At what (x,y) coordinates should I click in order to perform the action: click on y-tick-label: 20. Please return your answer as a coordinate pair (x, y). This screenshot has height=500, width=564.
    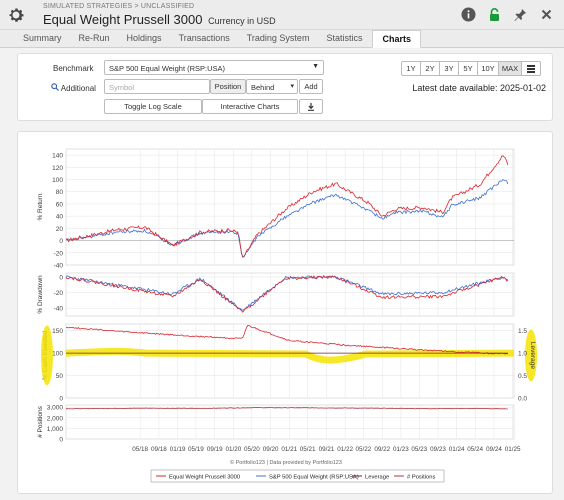
    Looking at the image, I should click on (60, 229).